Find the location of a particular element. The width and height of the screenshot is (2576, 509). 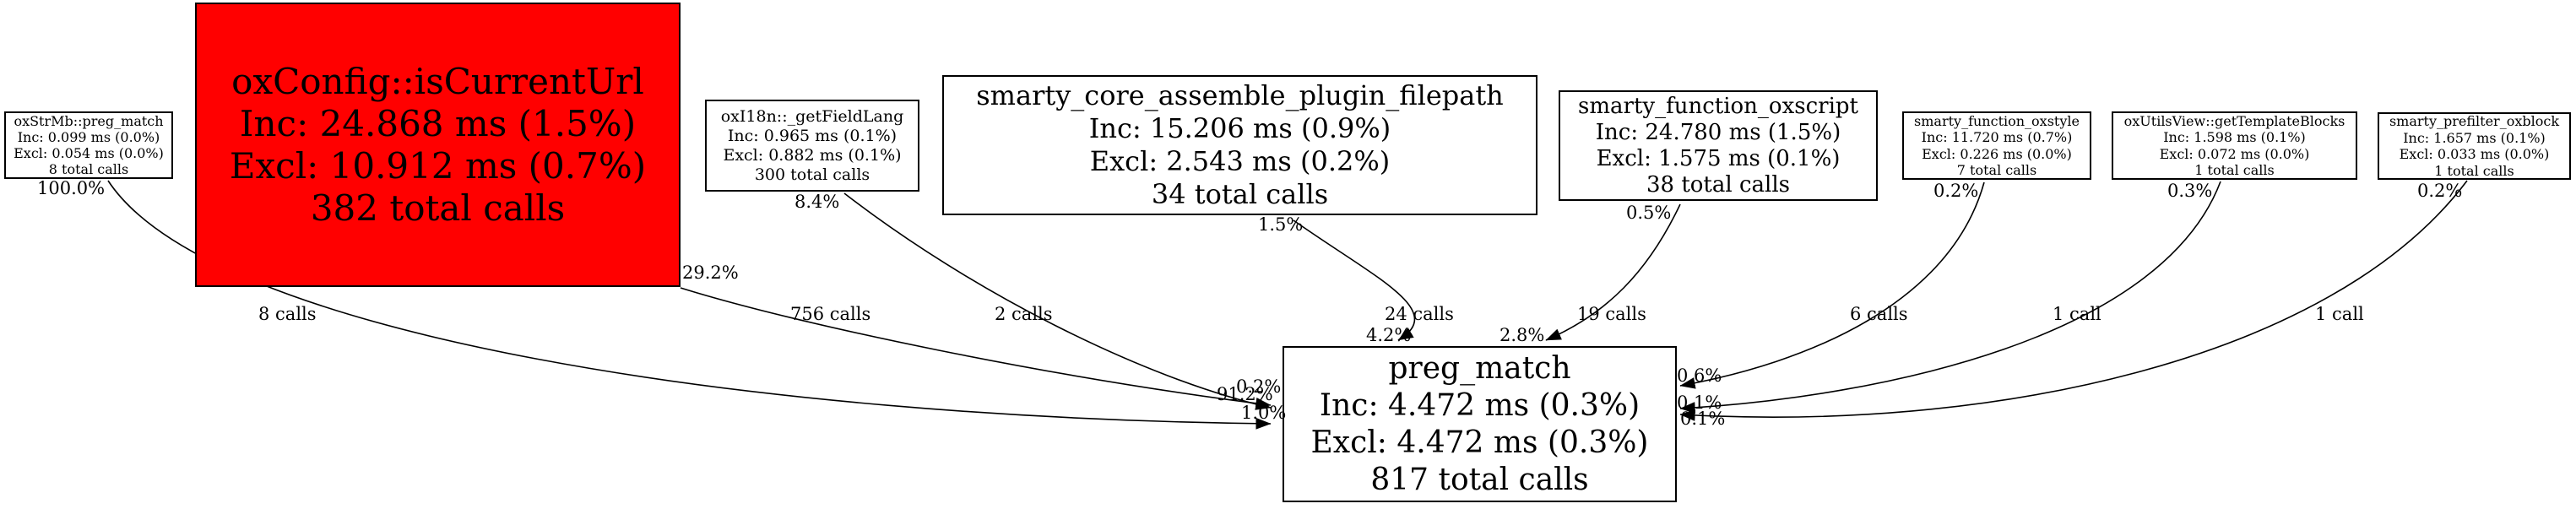

node-inclusive-time: Inc: 11.720 ms (0.7%) is located at coordinates (1997, 137).